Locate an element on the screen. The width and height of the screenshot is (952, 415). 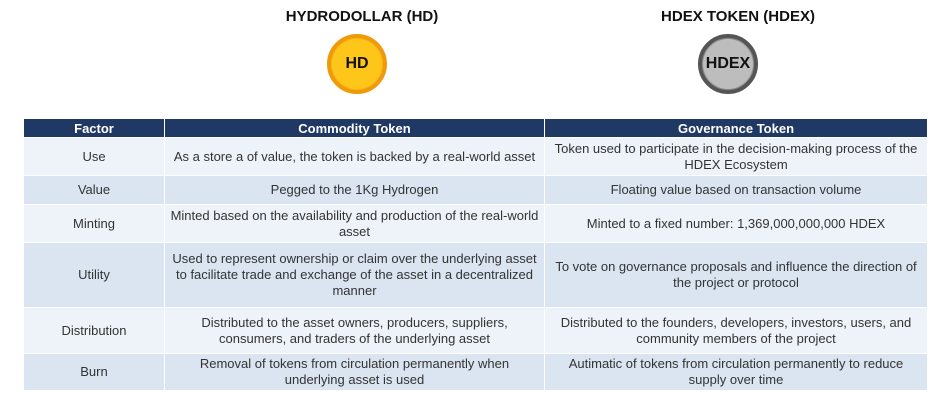
factor-cell: Use is located at coordinates (94, 156).